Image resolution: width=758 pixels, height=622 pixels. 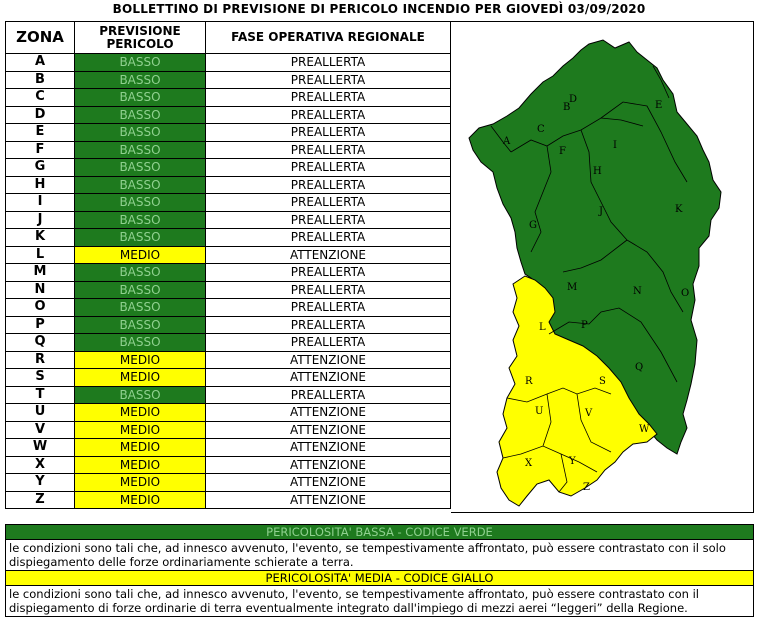 What do you see at coordinates (379, 578) in the screenshot?
I see `legend-media-title: PERICOLOSITA' MEDIA - CODICE GIALLO` at bounding box center [379, 578].